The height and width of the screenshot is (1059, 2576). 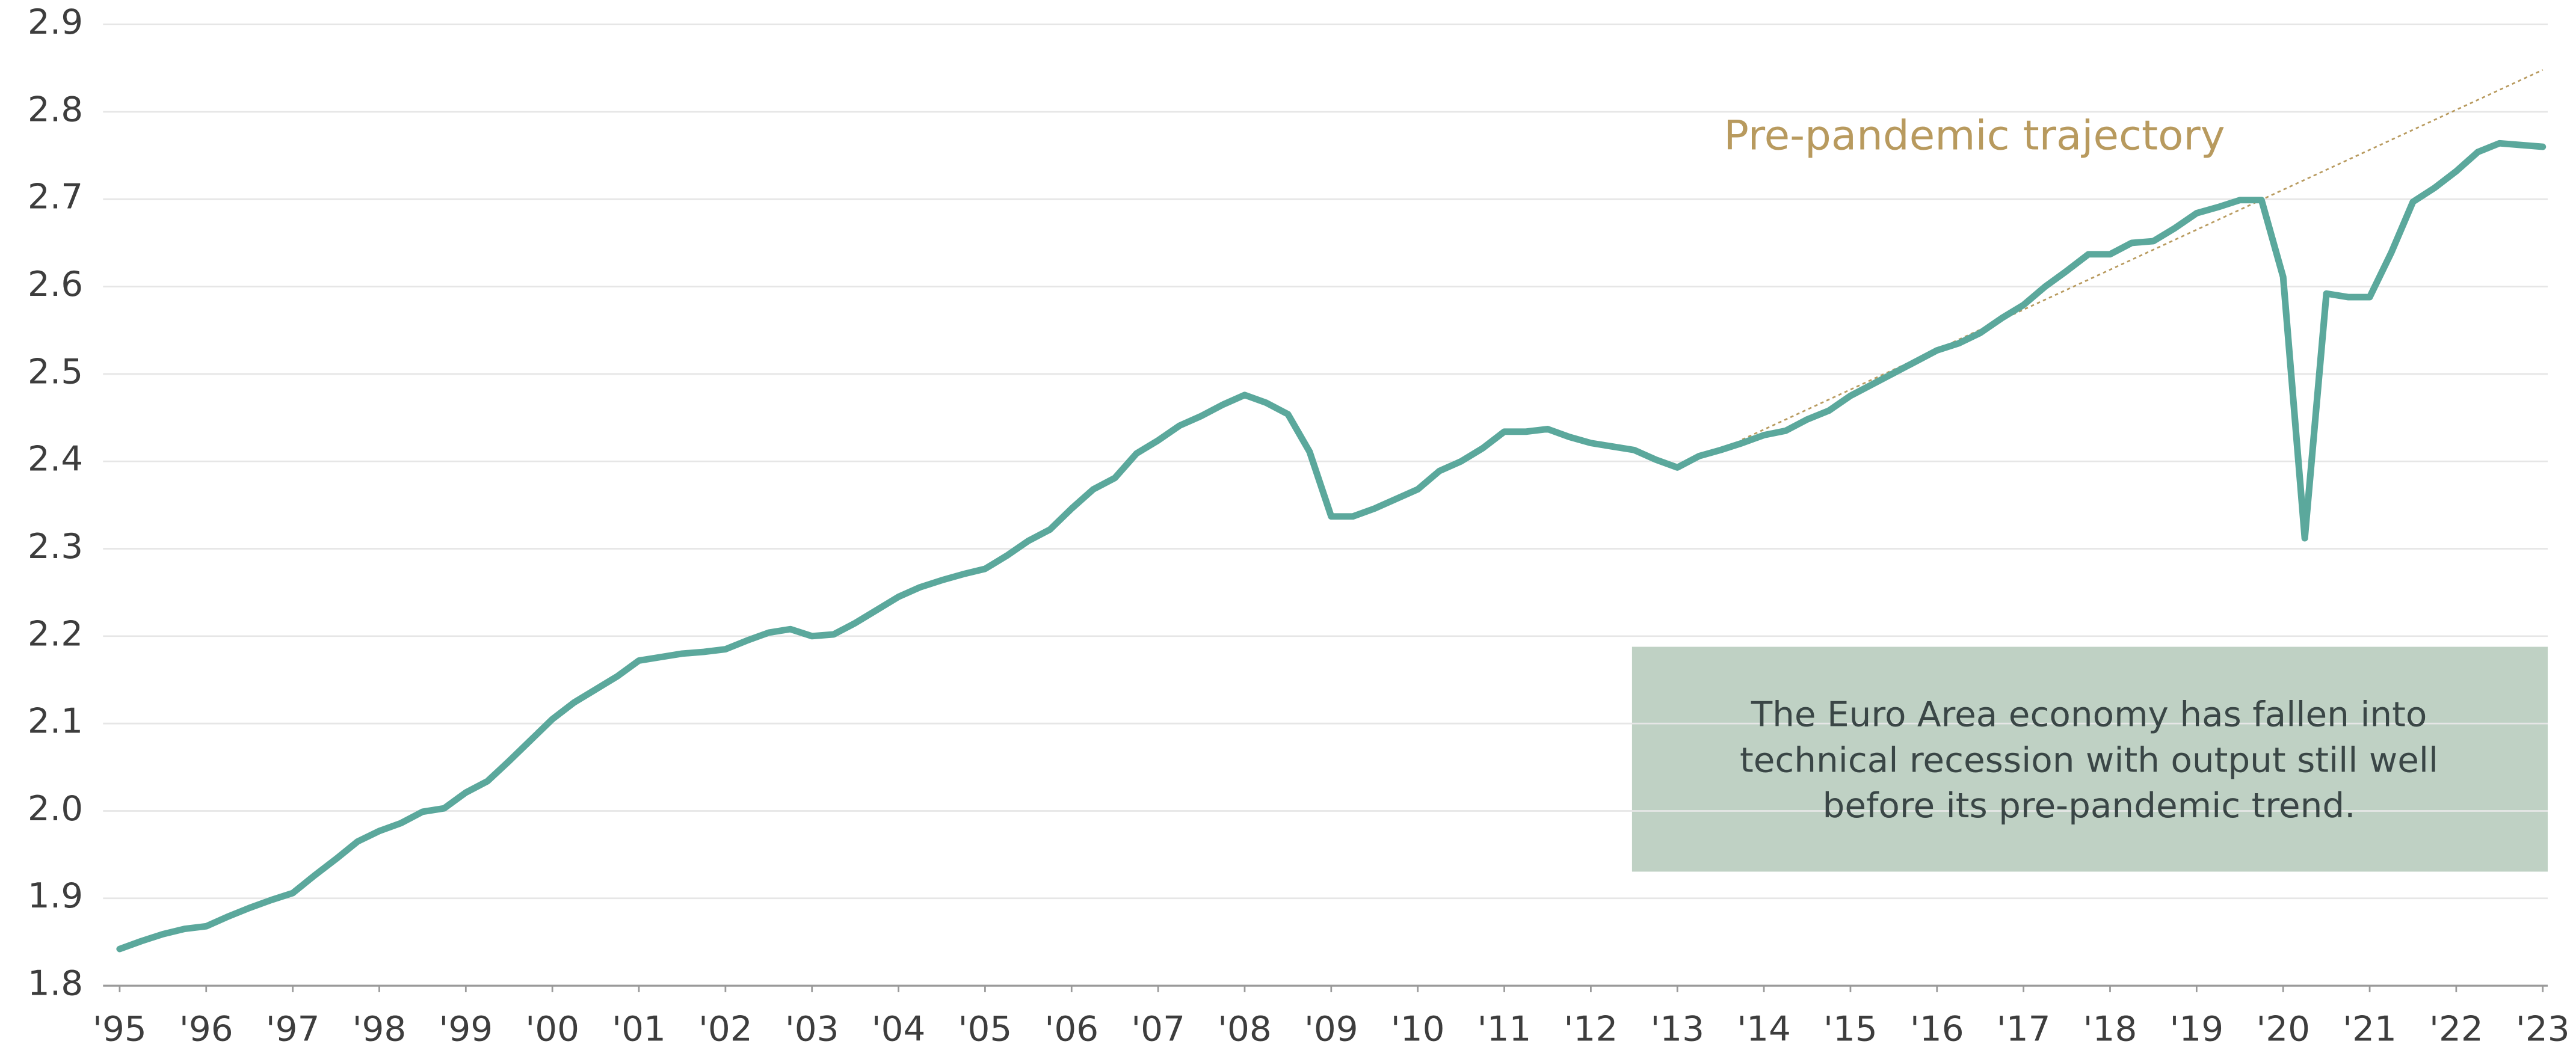 I want to click on y-tick-label: 2.4, so click(x=55, y=459).